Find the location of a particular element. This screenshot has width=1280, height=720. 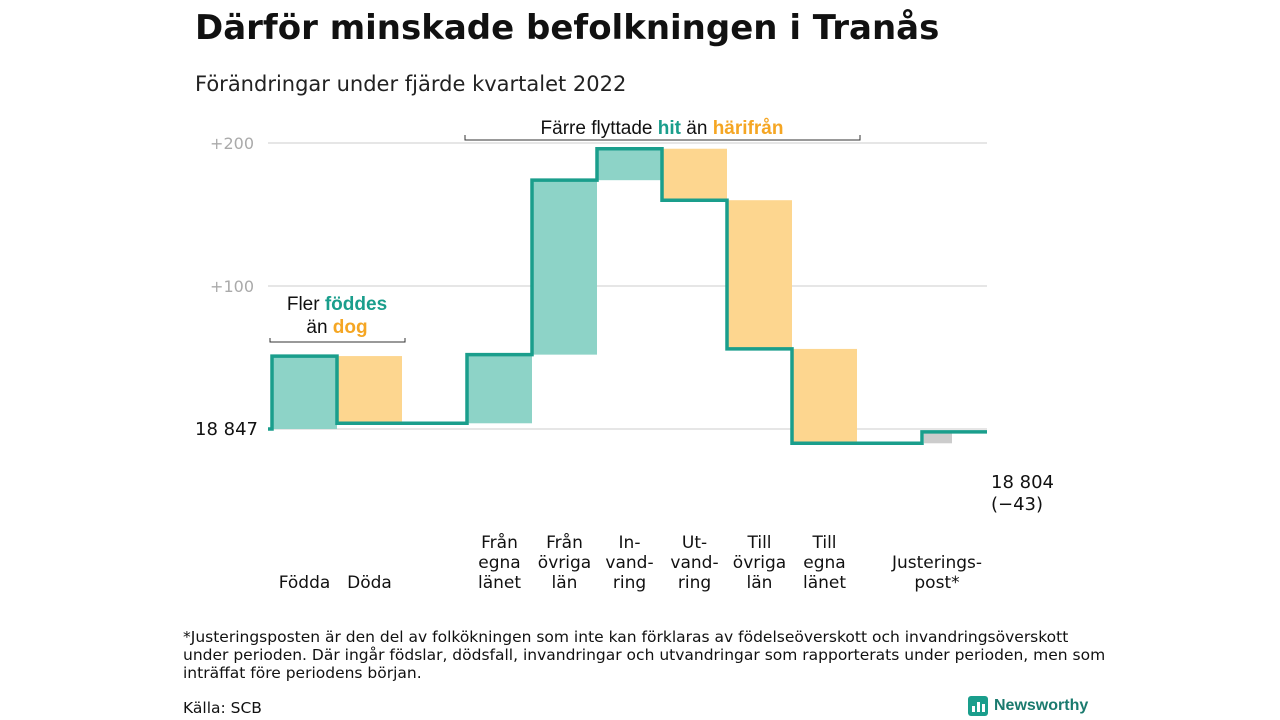

category-label-invand: vand- is located at coordinates (629, 563).